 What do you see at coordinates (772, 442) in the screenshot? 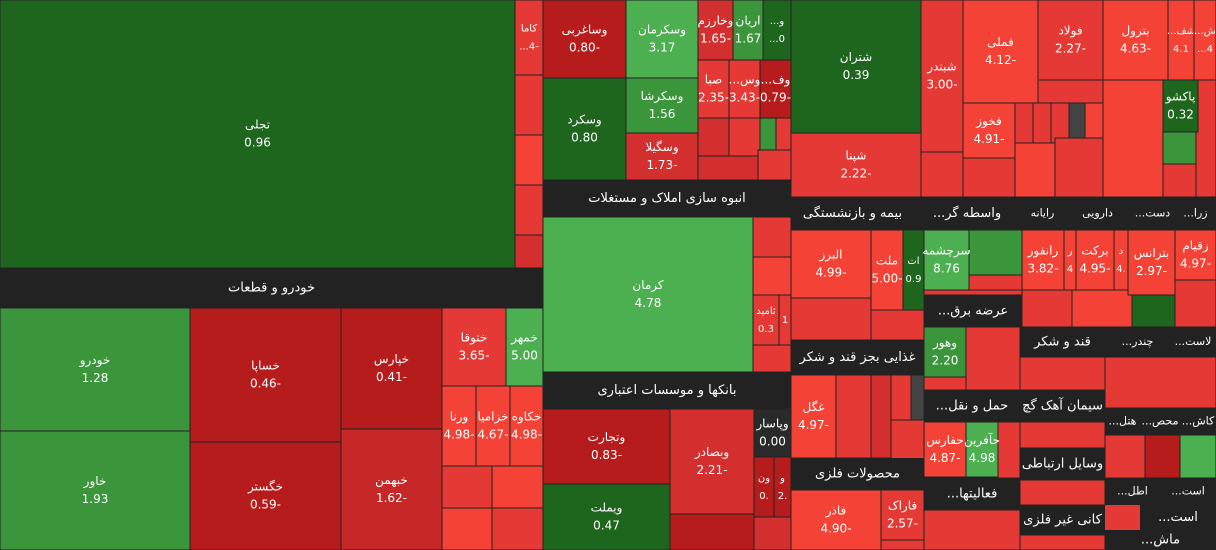
I see `stock-change: 0.00` at bounding box center [772, 442].